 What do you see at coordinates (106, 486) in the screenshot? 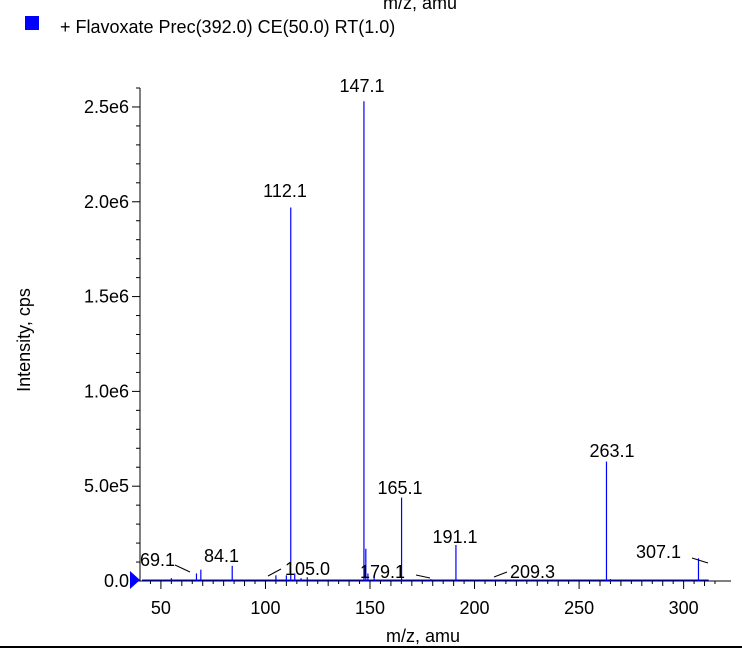
I see `y-tick-label: 5.0e5` at bounding box center [106, 486].